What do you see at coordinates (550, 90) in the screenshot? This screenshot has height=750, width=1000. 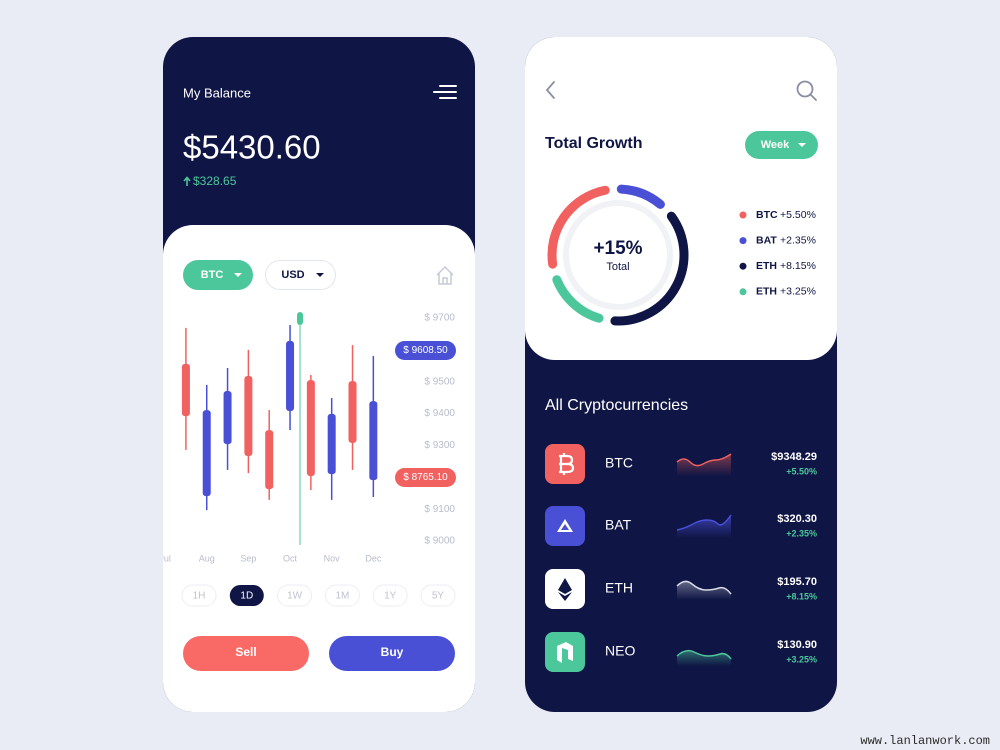 I see `back-button` at bounding box center [550, 90].